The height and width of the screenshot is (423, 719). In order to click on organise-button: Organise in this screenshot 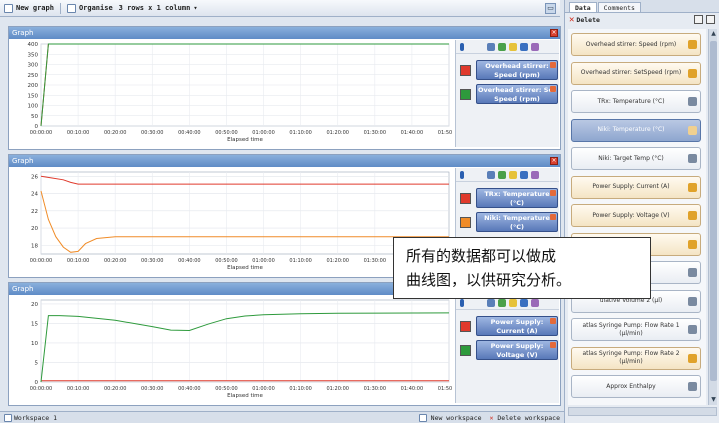, I will do `click(89, 8)`.